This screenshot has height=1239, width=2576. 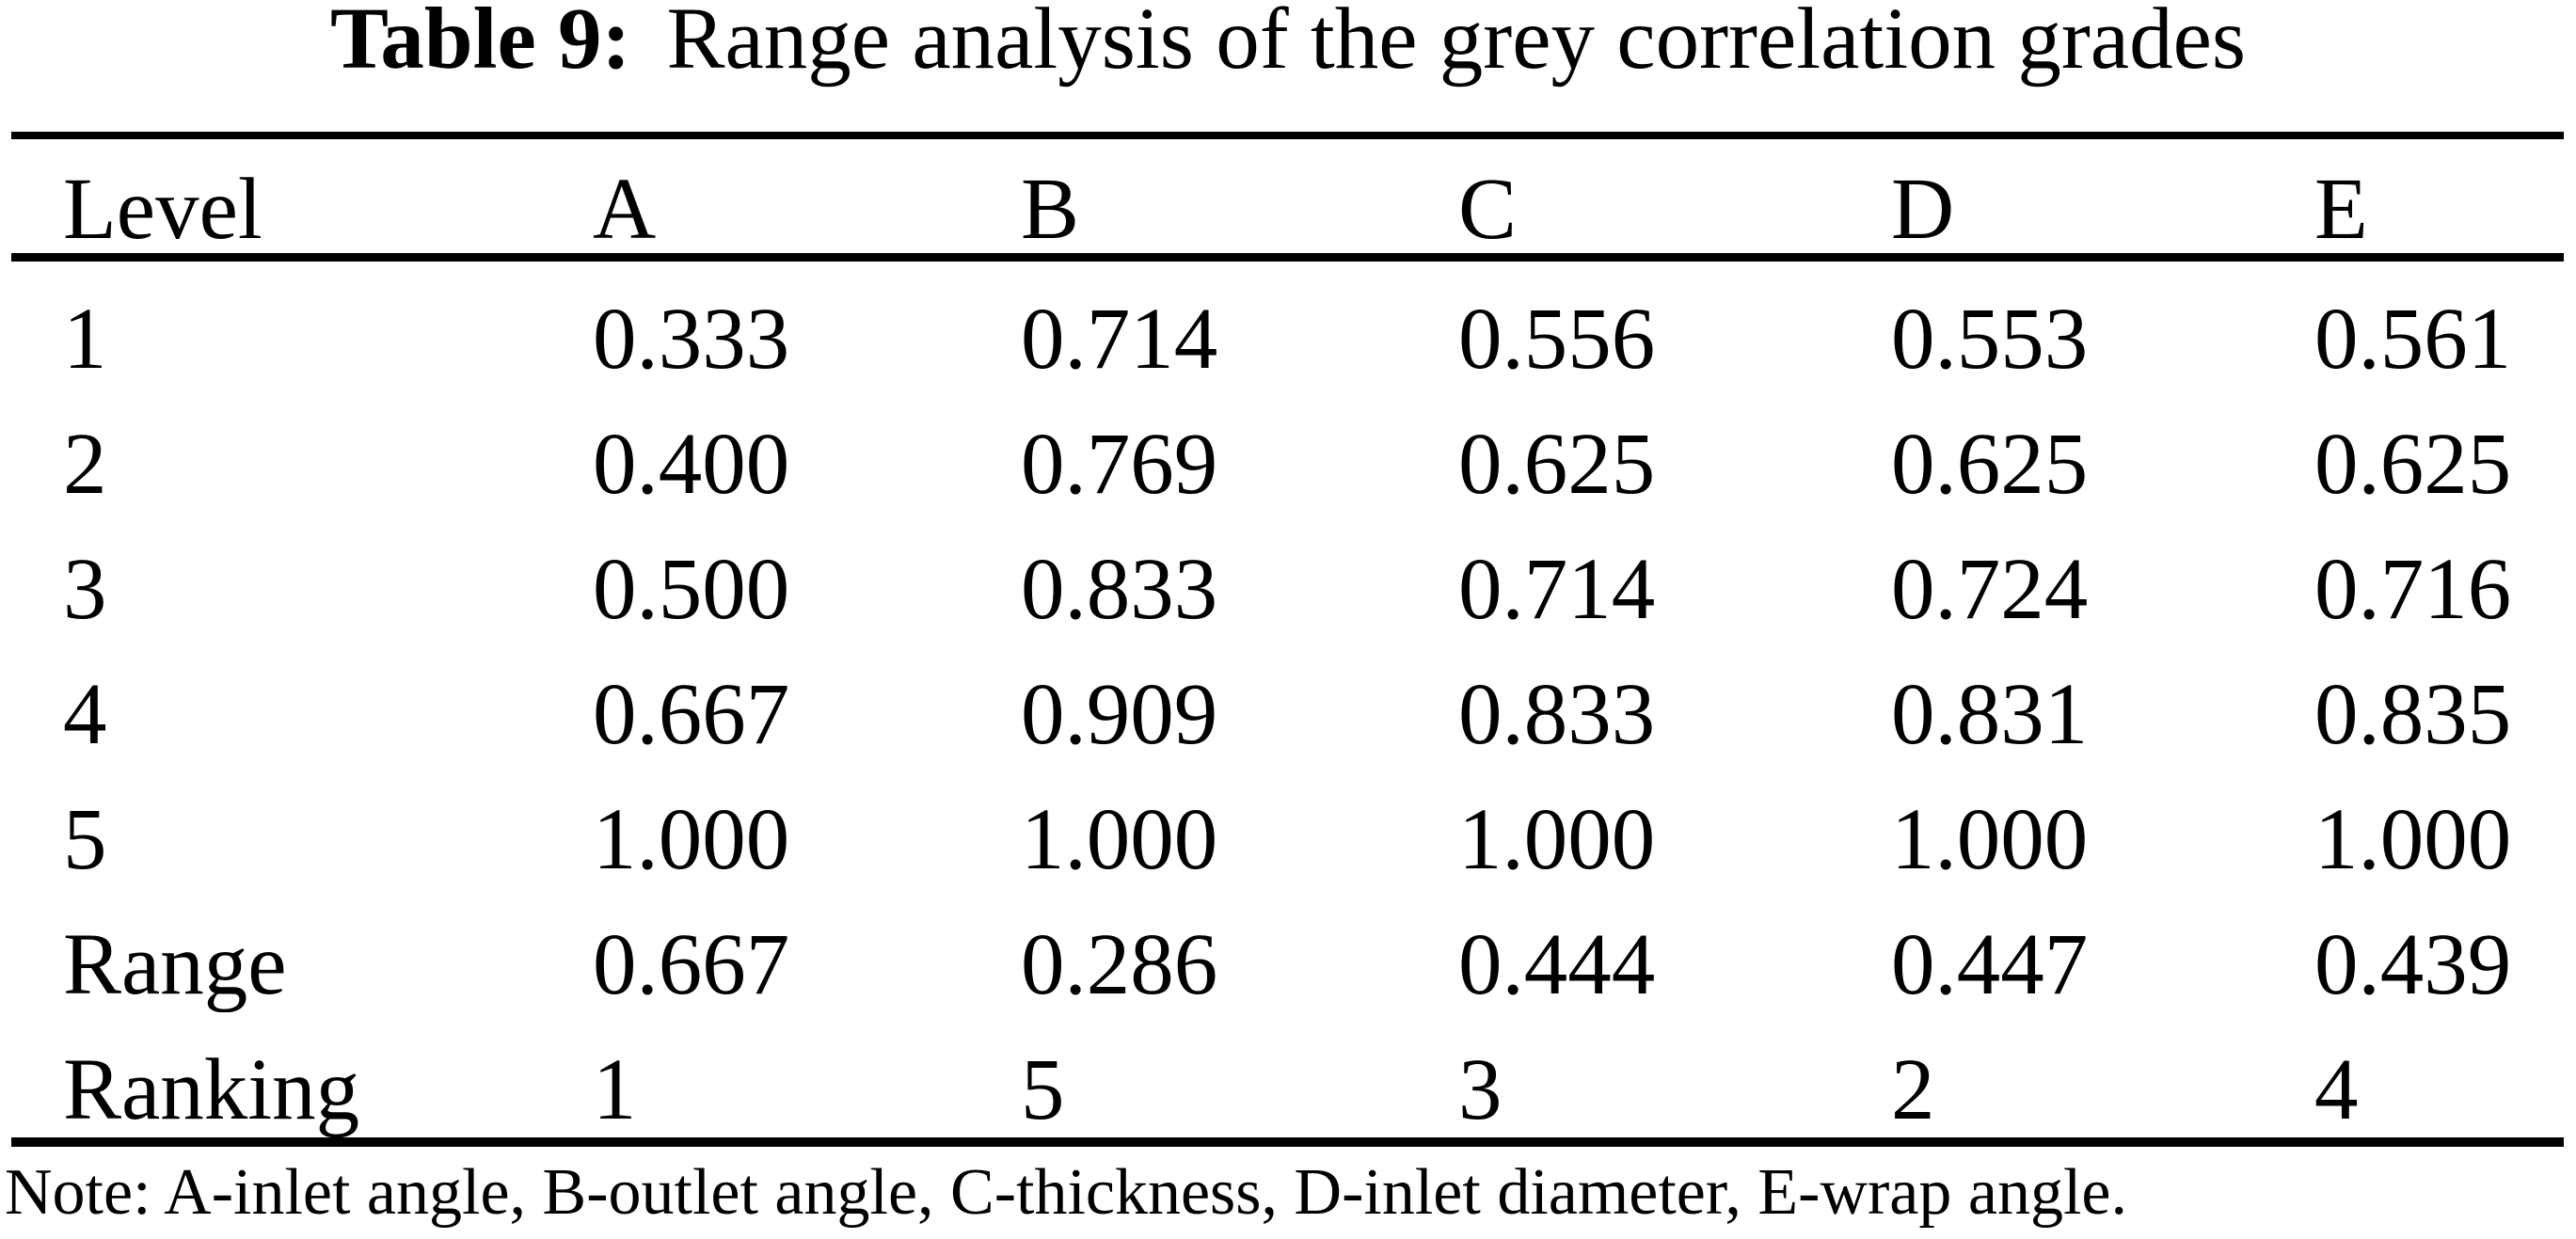 I want to click on table-cell: 0.444, so click(x=1557, y=964).